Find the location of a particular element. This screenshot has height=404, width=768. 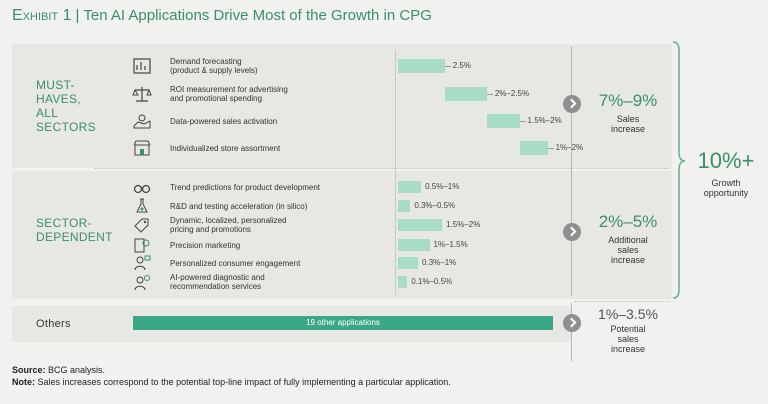

bar-value-label: 0.5%–1% is located at coordinates (442, 186).